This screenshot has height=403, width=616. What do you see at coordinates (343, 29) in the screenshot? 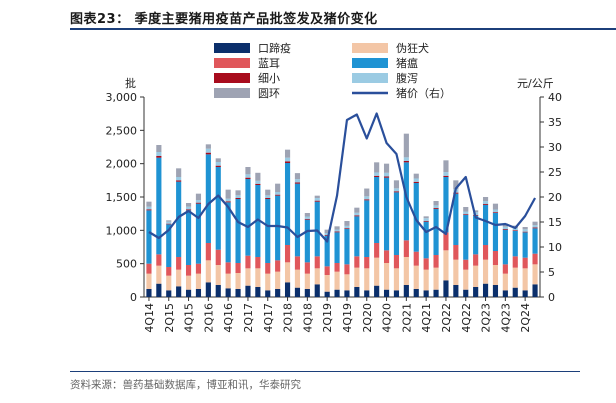
I see `title-rule` at bounding box center [343, 29].